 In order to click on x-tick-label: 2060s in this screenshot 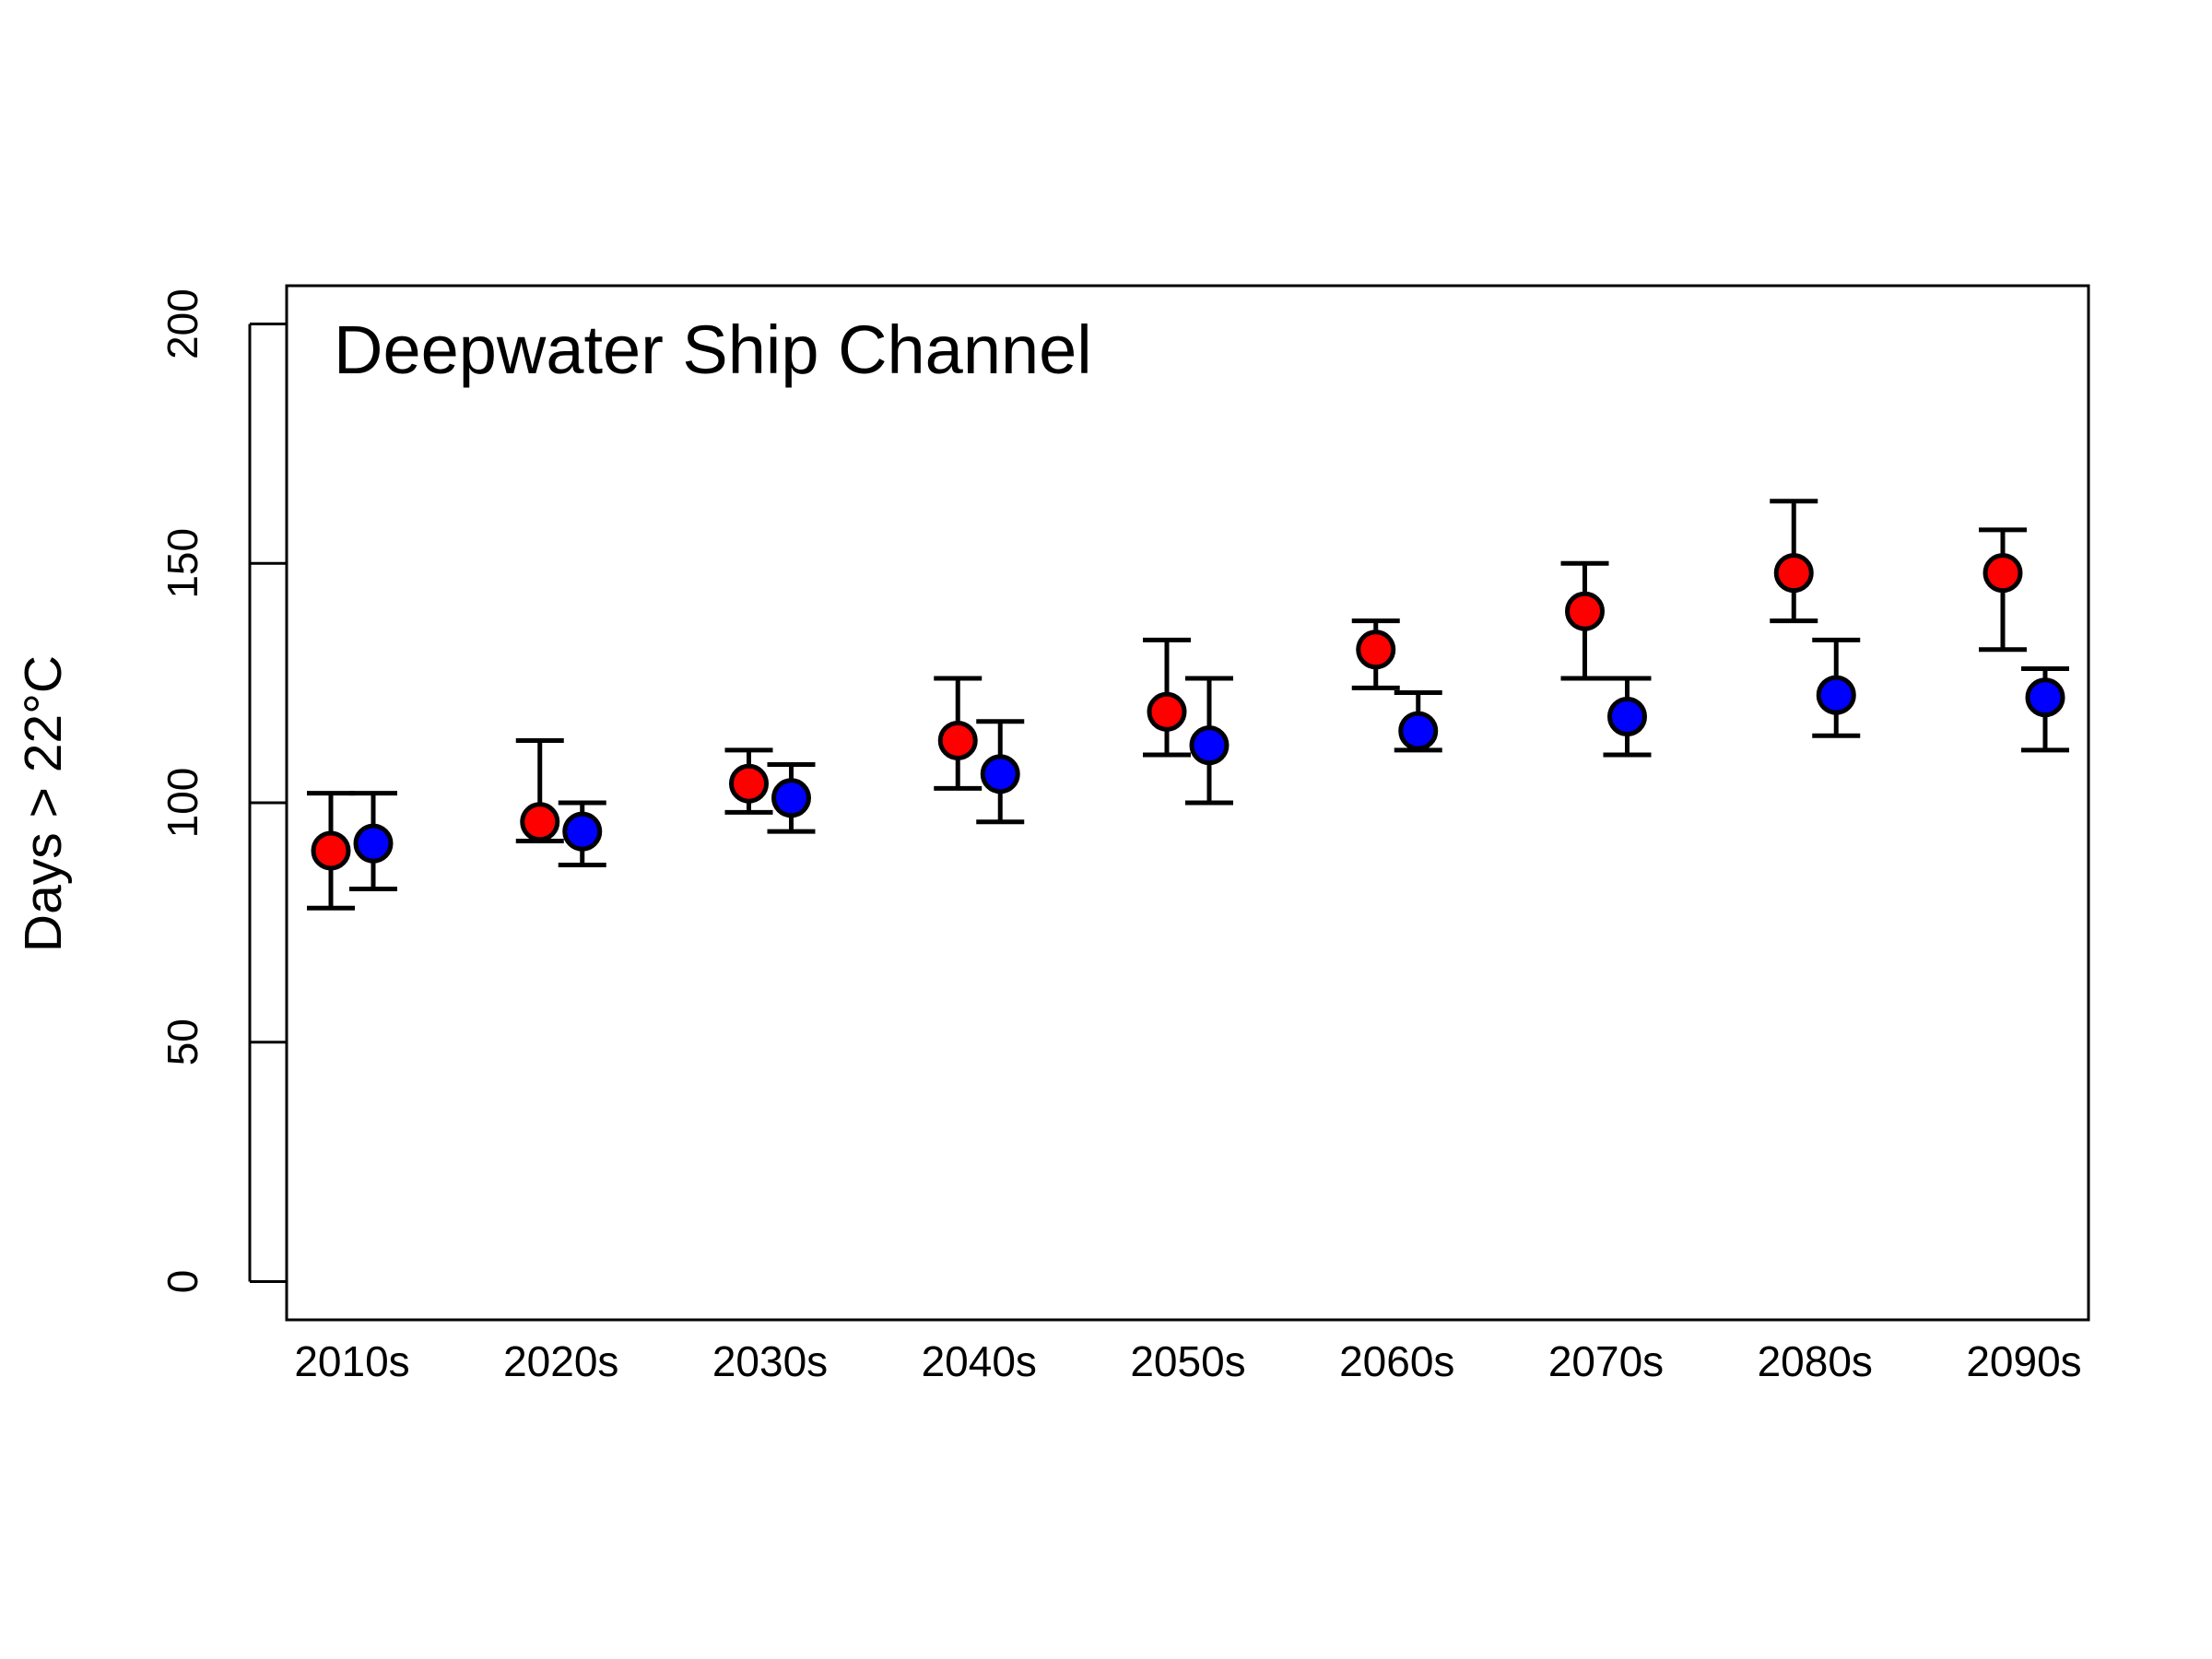, I will do `click(1396, 1361)`.